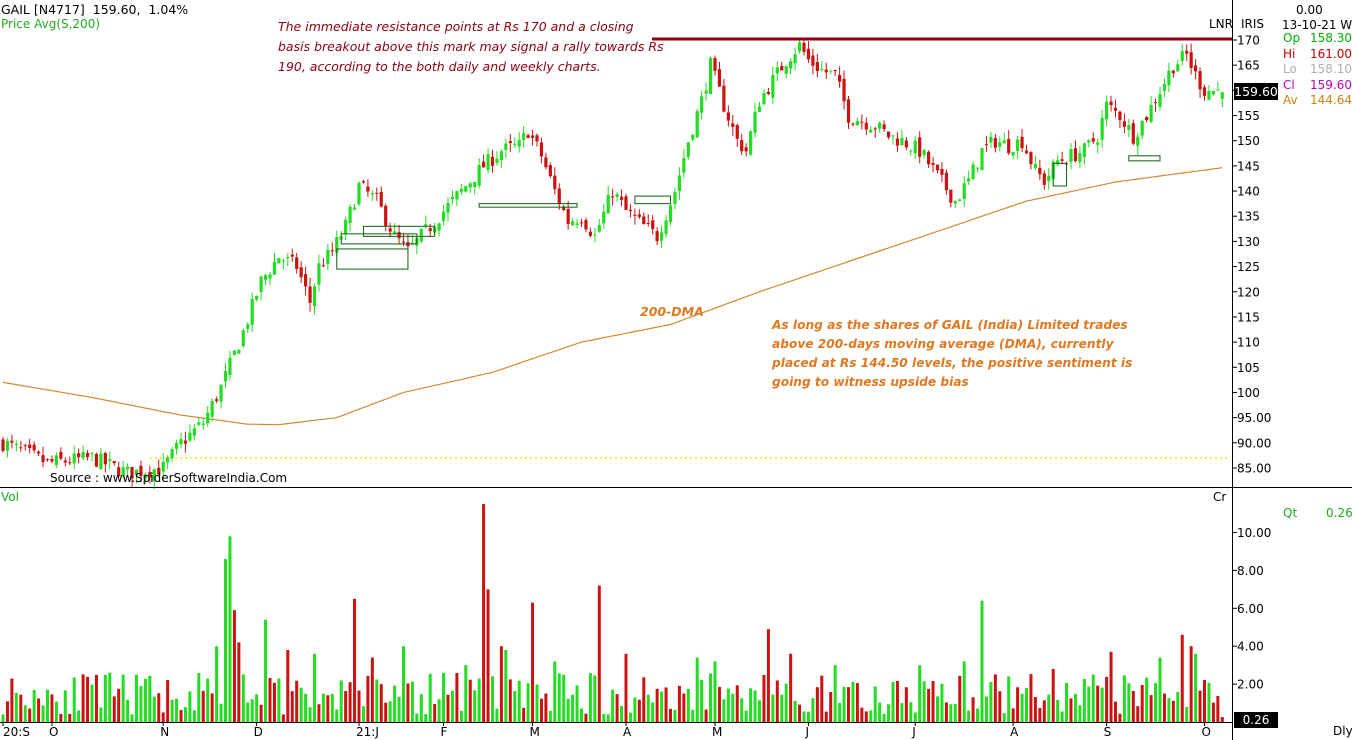 The width and height of the screenshot is (1352, 740). What do you see at coordinates (1248, 166) in the screenshot?
I see `price-tick-label: 145` at bounding box center [1248, 166].